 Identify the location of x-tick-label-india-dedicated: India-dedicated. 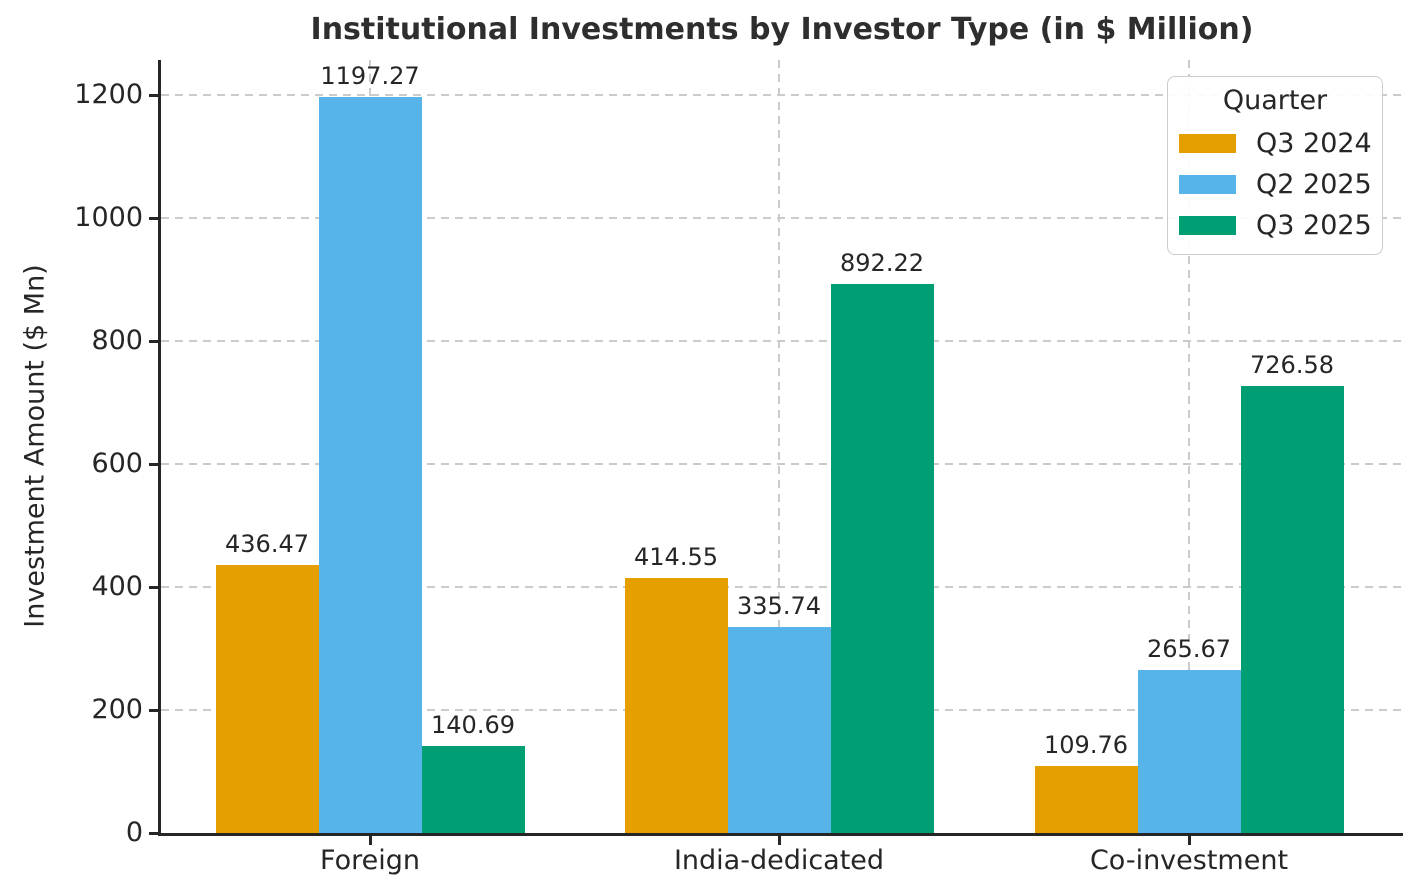
(779, 860).